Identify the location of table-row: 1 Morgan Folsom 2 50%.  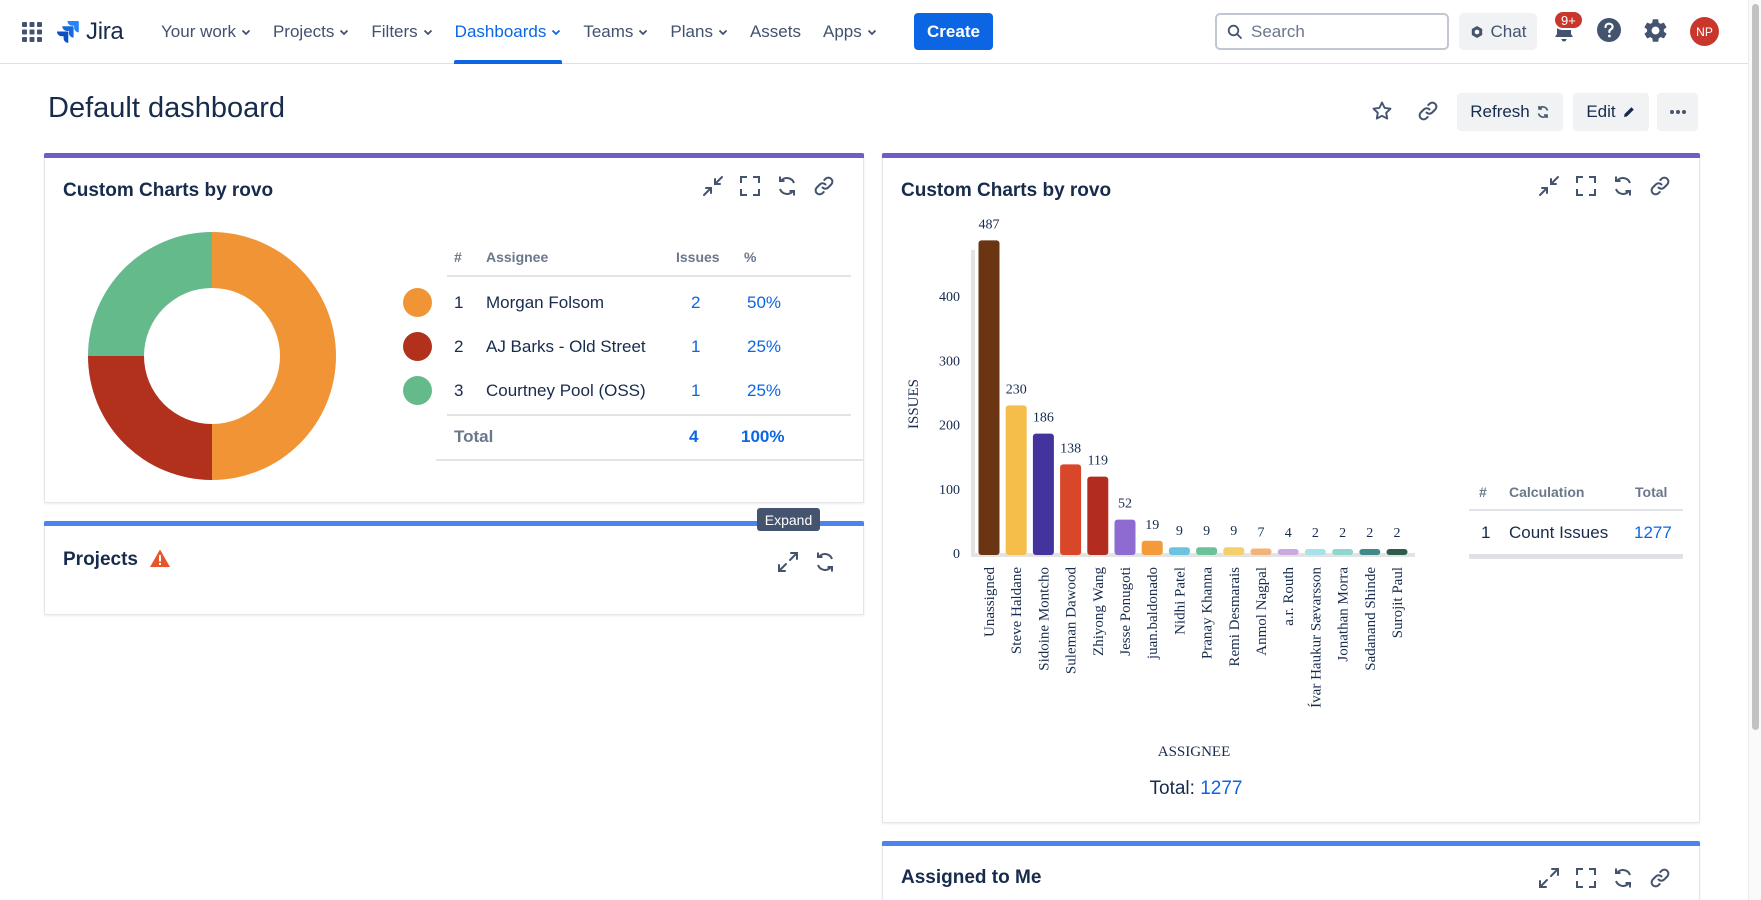
(588, 303).